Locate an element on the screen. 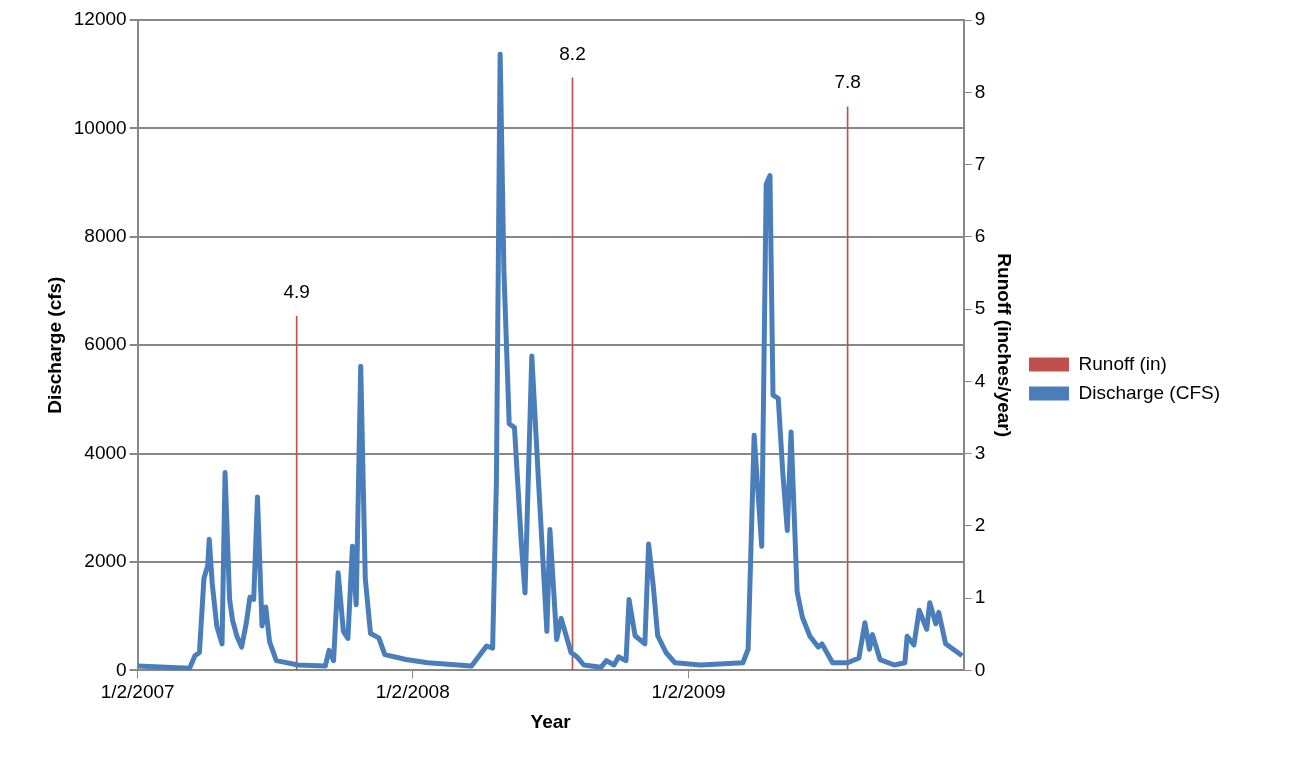 This screenshot has height=768, width=1310. data-label: 4.9 is located at coordinates (296, 292).